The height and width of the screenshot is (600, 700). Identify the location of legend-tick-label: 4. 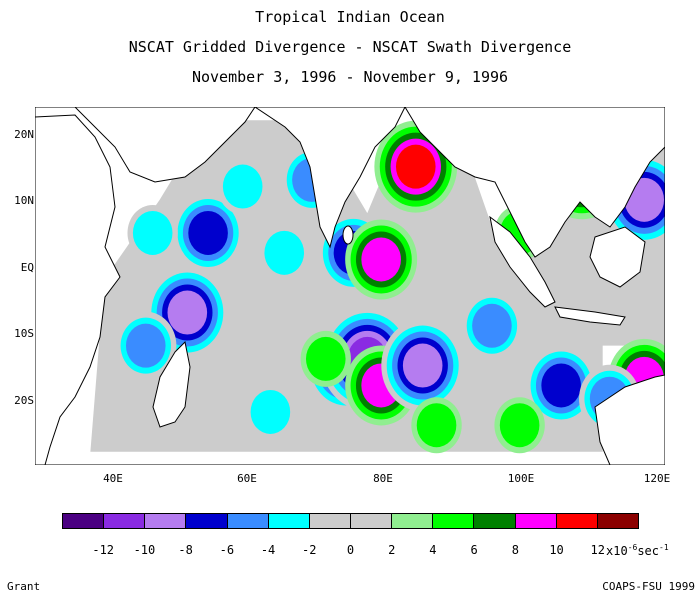
(433, 550).